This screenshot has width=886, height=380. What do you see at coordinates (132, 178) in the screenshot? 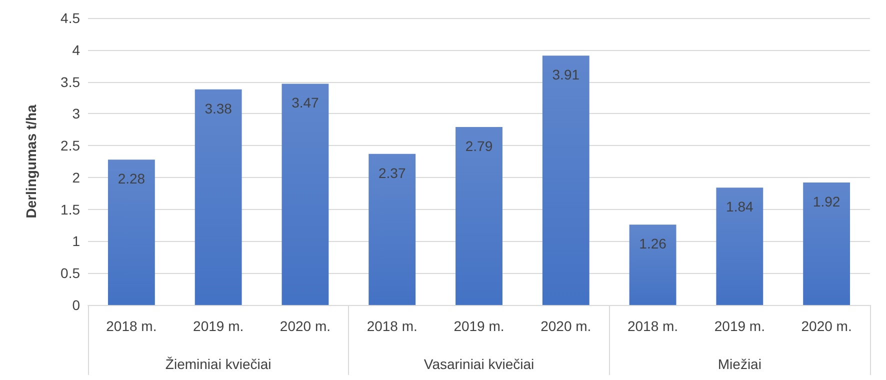
I see `data-label: 2.28` at bounding box center [132, 178].